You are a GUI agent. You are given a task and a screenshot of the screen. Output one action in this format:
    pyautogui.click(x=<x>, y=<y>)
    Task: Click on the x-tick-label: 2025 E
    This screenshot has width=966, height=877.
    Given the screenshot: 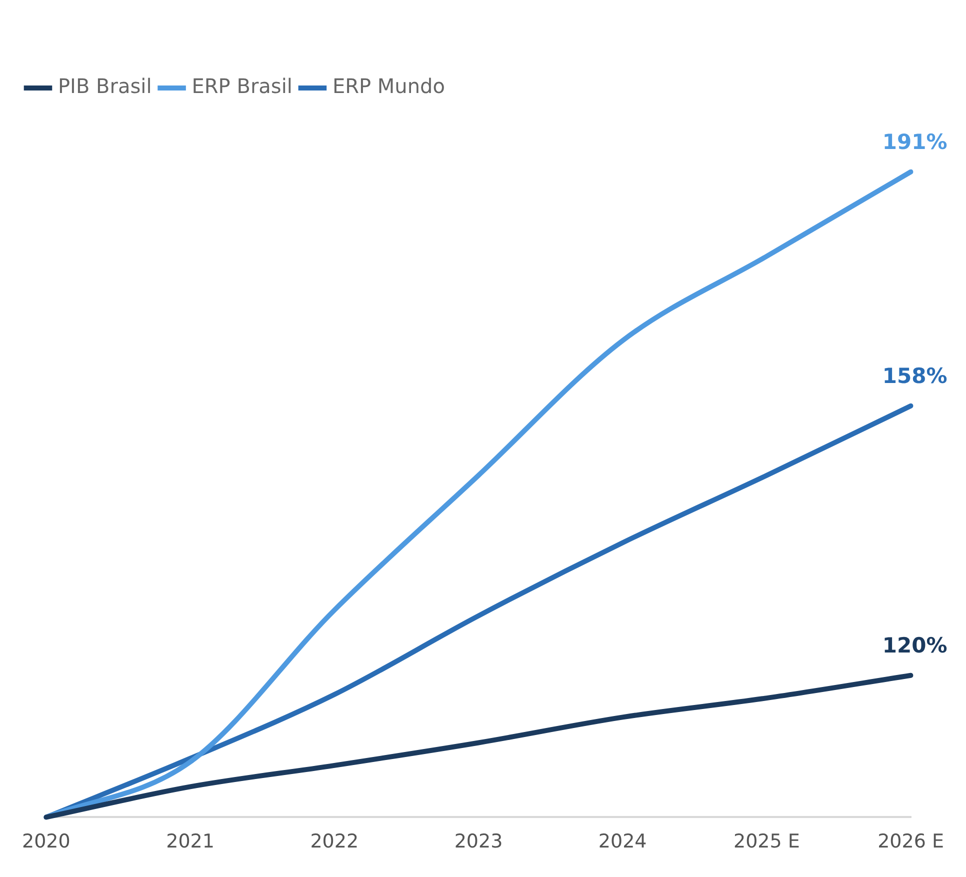 What is the action you would take?
    pyautogui.click(x=766, y=841)
    